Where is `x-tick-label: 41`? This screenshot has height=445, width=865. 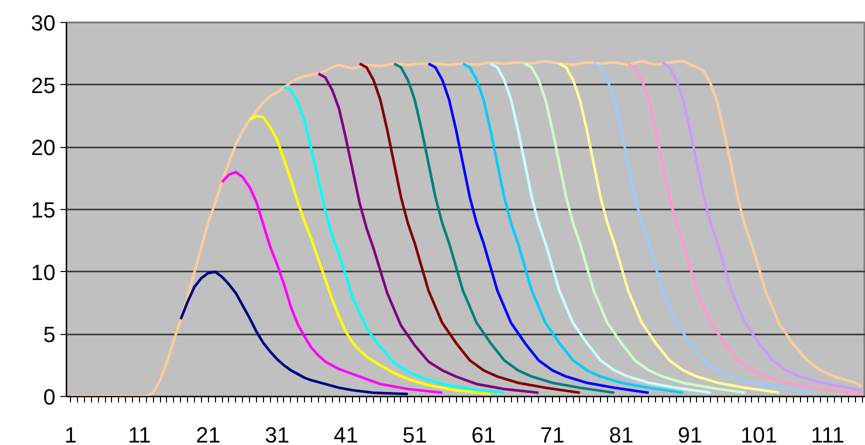 x-tick-label: 41 is located at coordinates (346, 433).